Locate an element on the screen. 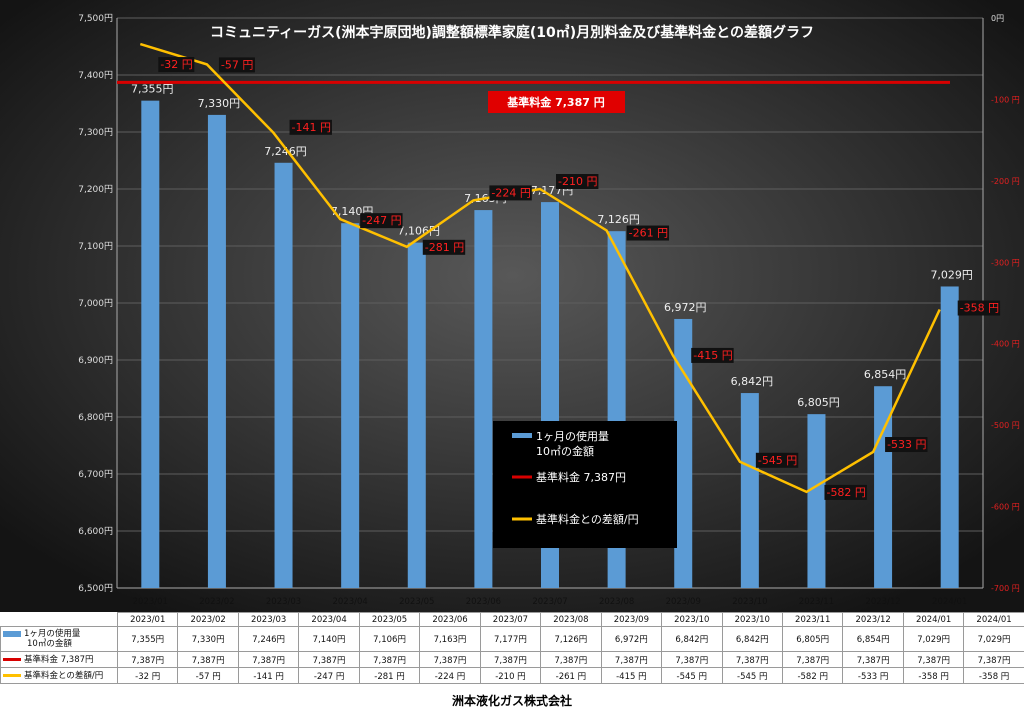  legend-swatch-bar is located at coordinates (522, 435).